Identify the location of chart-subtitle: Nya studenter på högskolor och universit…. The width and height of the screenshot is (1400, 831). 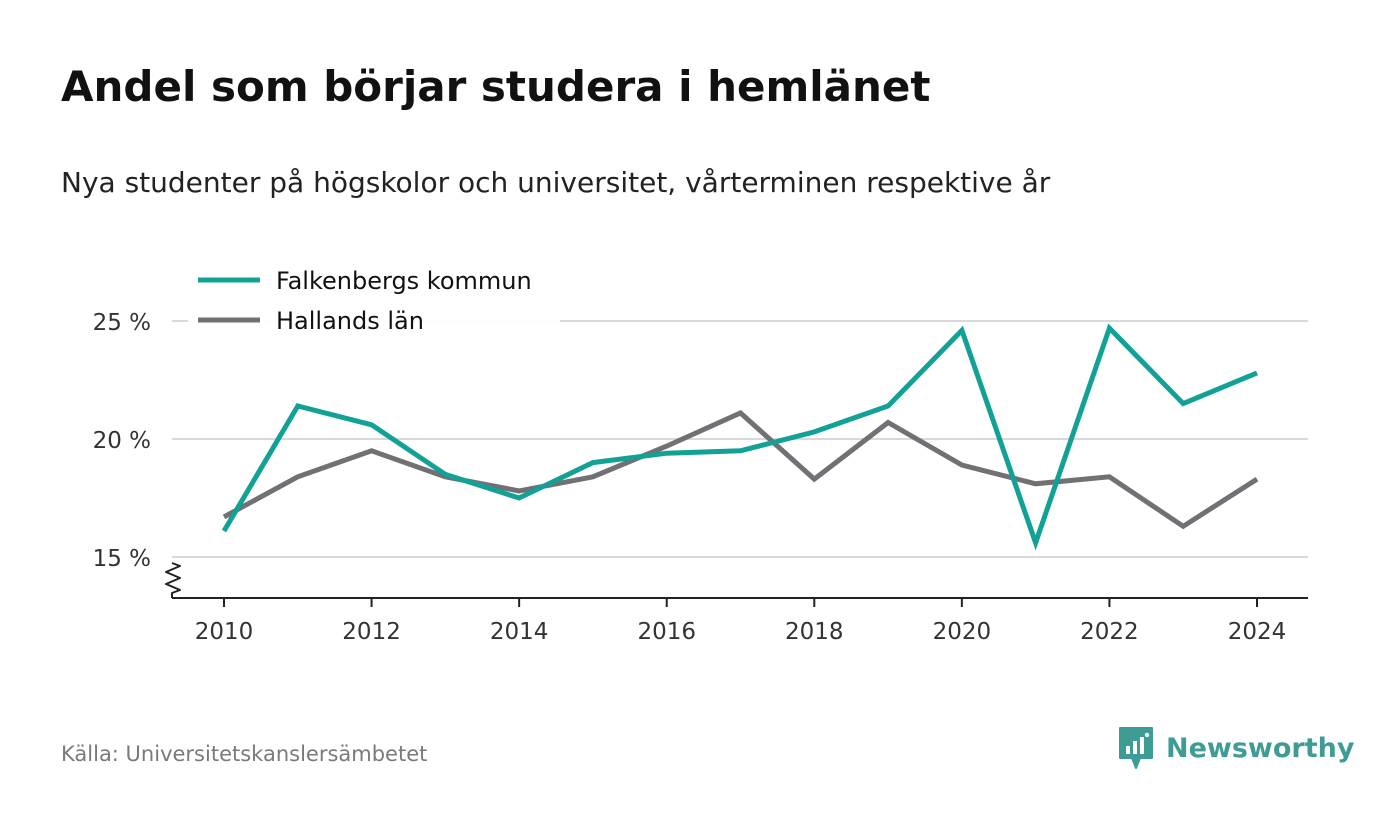
(556, 182).